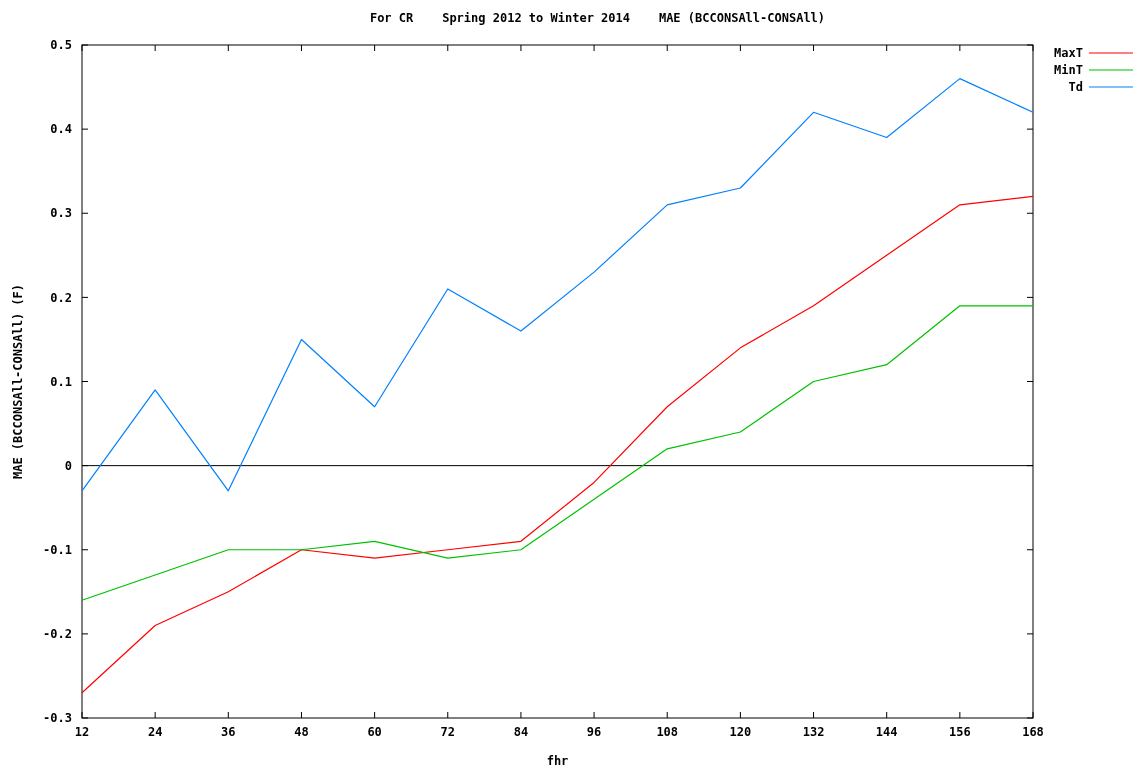 Image resolution: width=1141 pixels, height=773 pixels. Describe the element at coordinates (594, 732) in the screenshot. I see `x-tick-label: 96` at that location.